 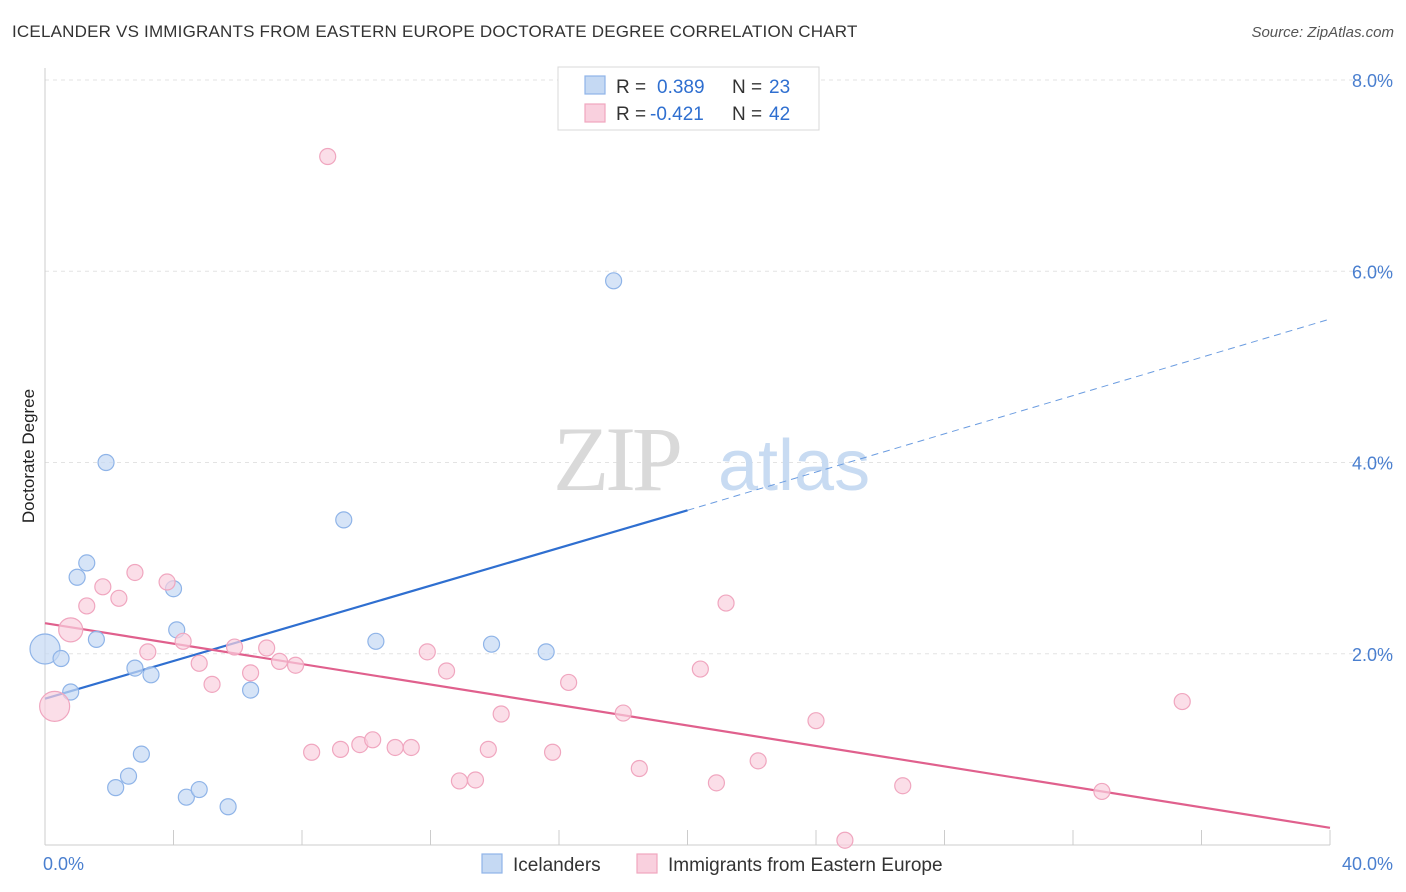 What do you see at coordinates (616, 459) in the screenshot?
I see `watermark-zip: ZIP` at bounding box center [616, 459].